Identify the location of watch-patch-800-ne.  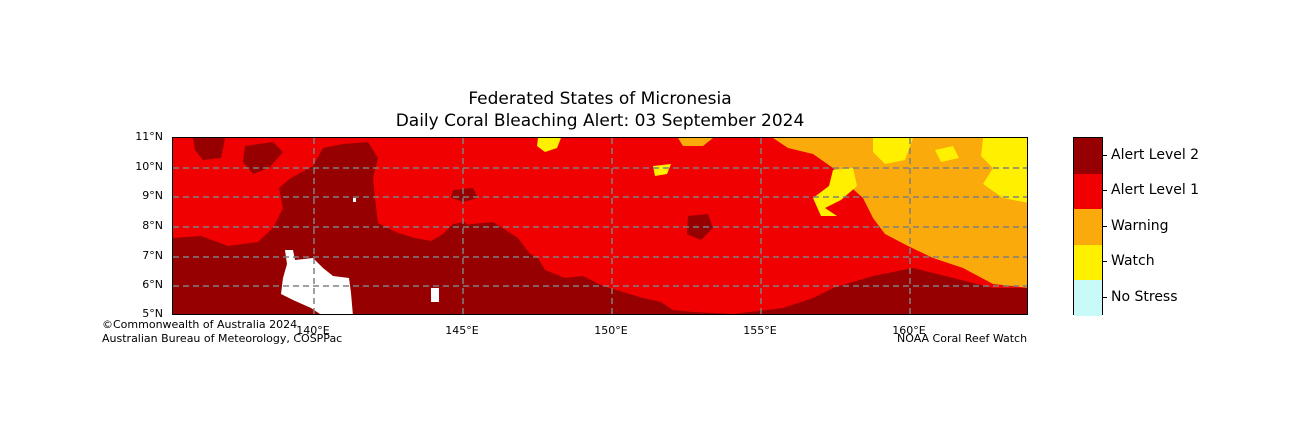
(947, 154).